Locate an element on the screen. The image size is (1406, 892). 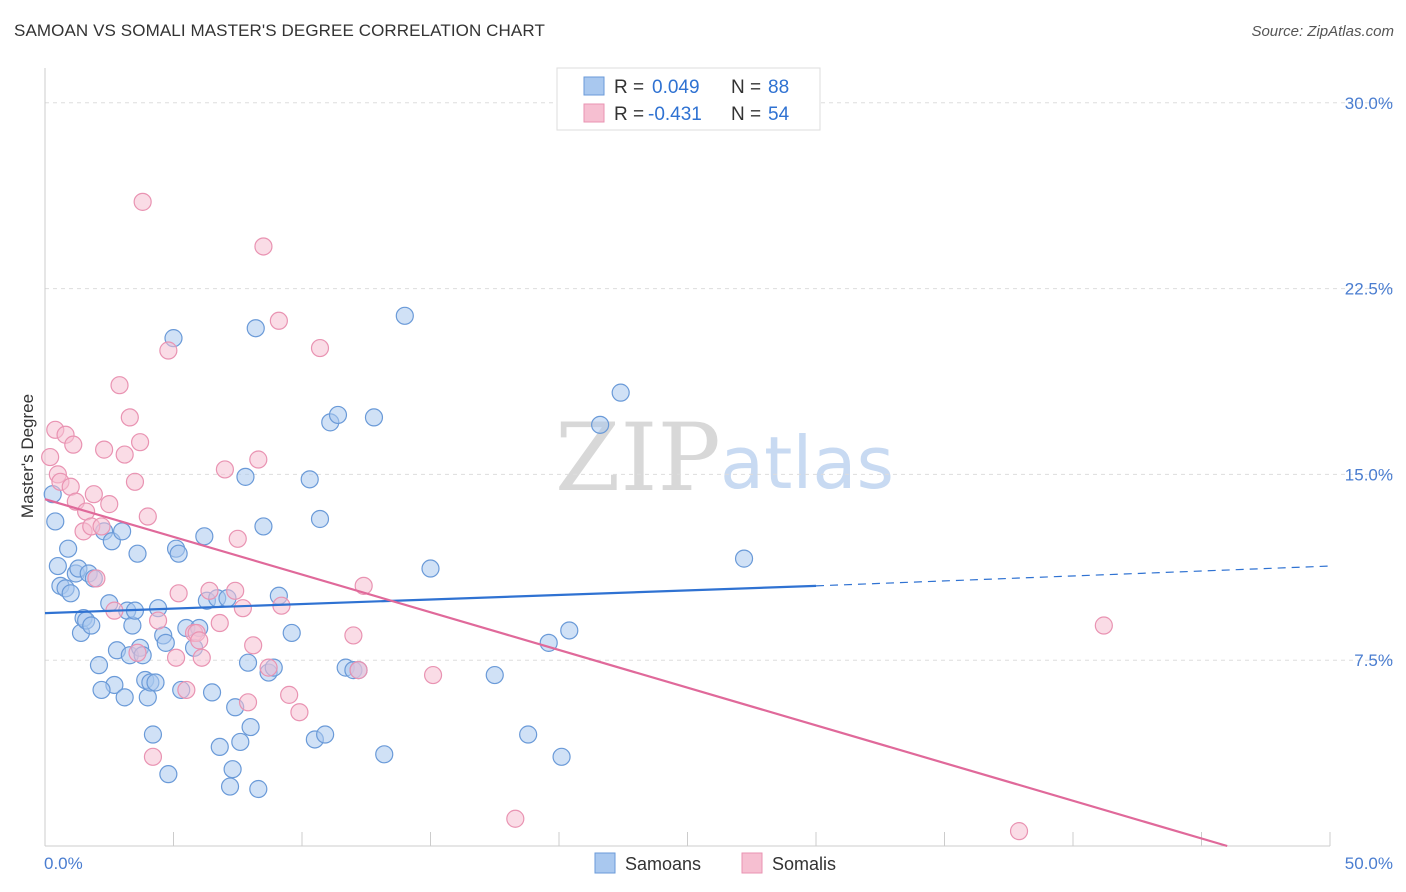
y-tick-labels: 7.5% 15.0% 22.5% 30.0% is located at coordinates (1369, 382).